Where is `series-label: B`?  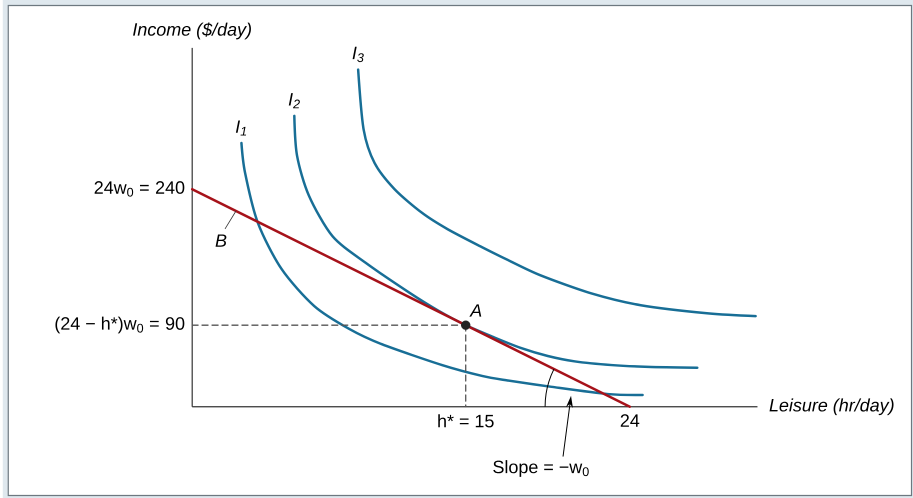
series-label: B is located at coordinates (221, 240).